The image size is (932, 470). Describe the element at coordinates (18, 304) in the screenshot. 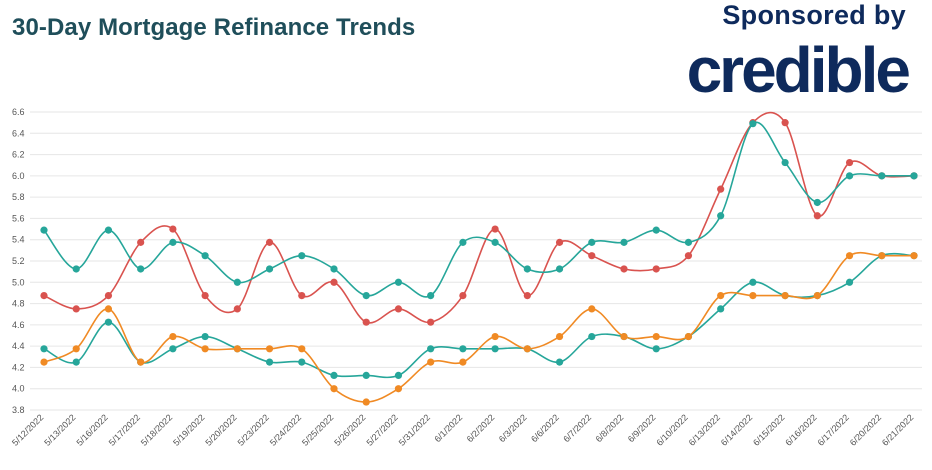

I see `y-tick-label: 4.8` at that location.